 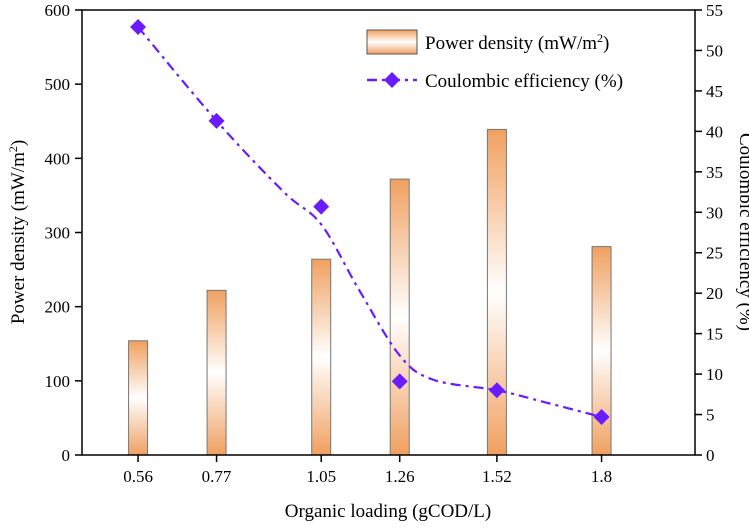 What do you see at coordinates (714, 131) in the screenshot?
I see `y-right-tick-label: 40` at bounding box center [714, 131].